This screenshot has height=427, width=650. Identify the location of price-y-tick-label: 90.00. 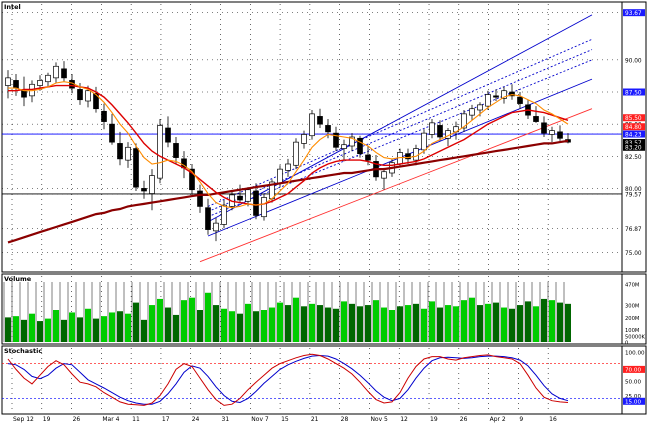
(633, 61).